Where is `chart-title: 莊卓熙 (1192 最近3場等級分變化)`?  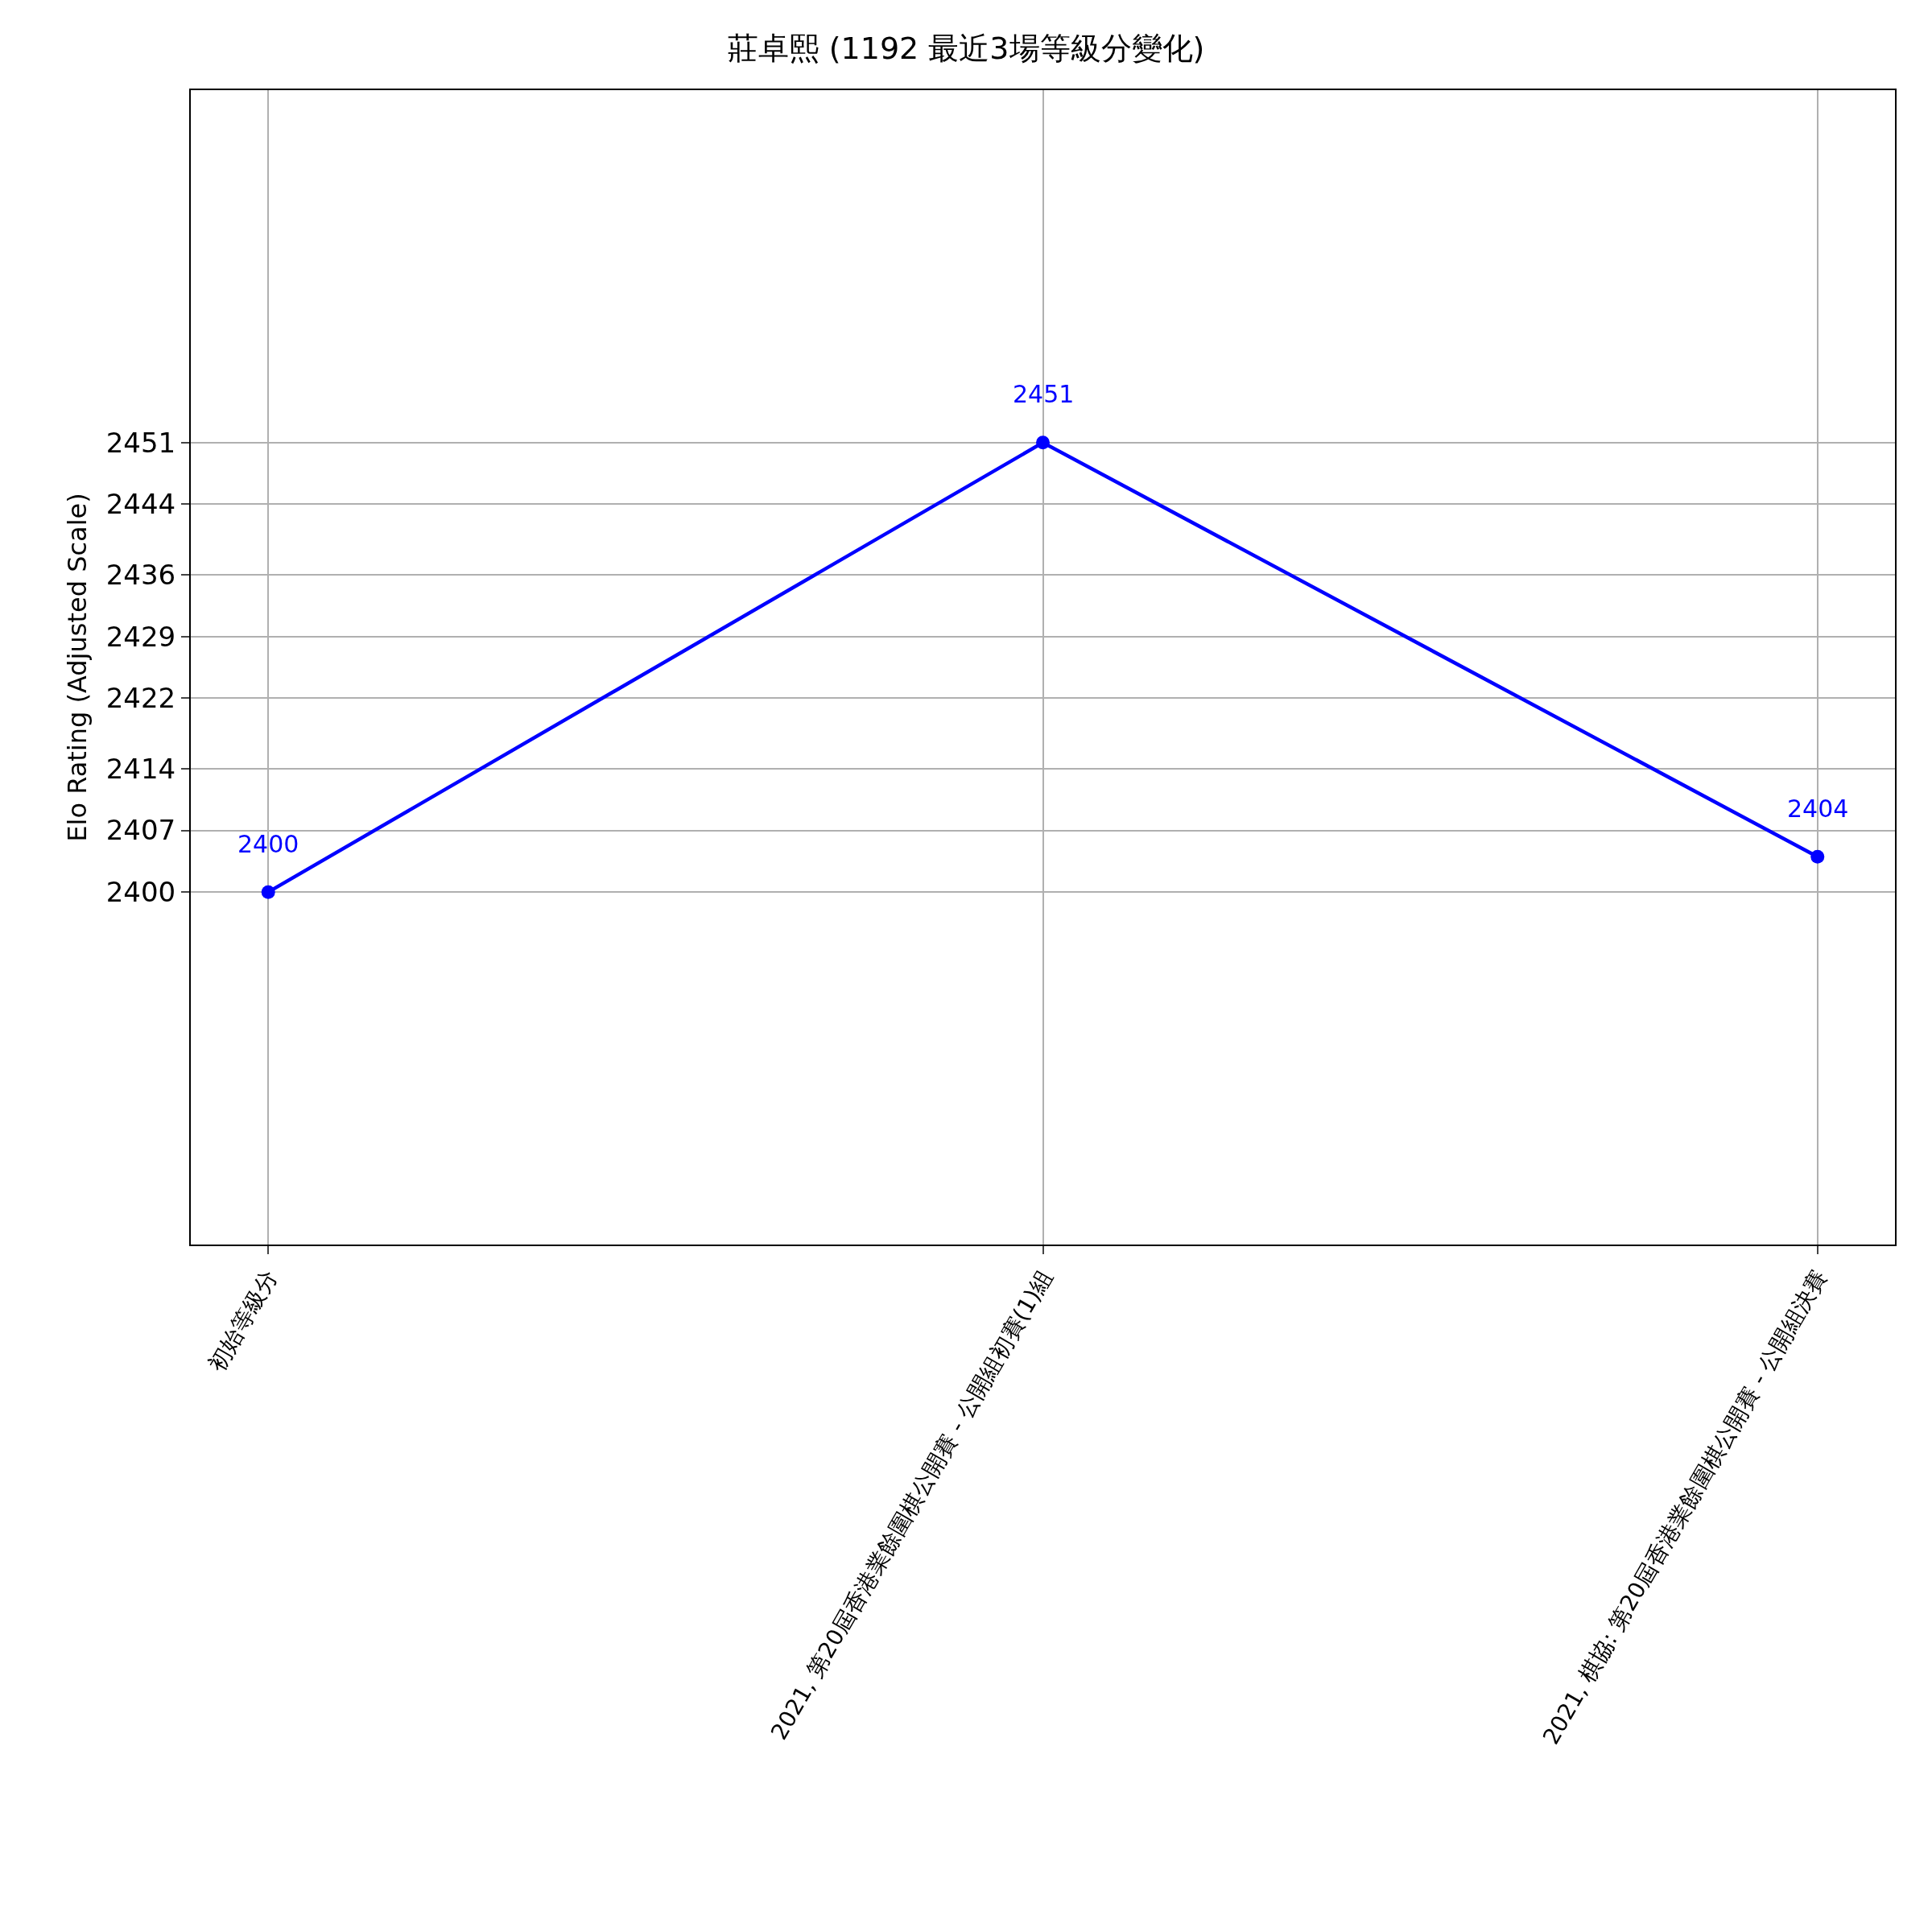
chart-title: 莊卓熙 (1192 最近3場等級分變化) is located at coordinates (966, 49).